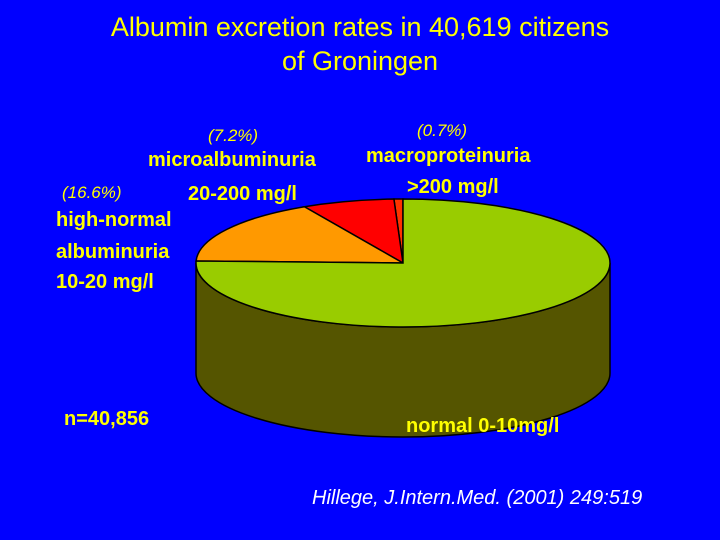 The height and width of the screenshot is (540, 720). Describe the element at coordinates (232, 160) in the screenshot. I see `micro-label-line1: microalbuminuria` at that location.